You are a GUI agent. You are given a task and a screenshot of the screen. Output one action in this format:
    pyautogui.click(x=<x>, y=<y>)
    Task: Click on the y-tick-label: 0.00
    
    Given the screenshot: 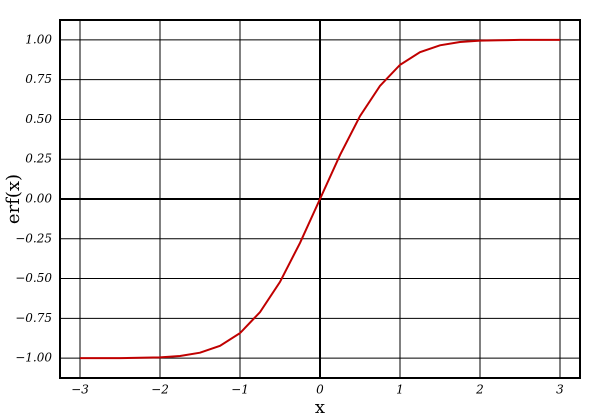 What is the action you would take?
    pyautogui.click(x=38, y=199)
    